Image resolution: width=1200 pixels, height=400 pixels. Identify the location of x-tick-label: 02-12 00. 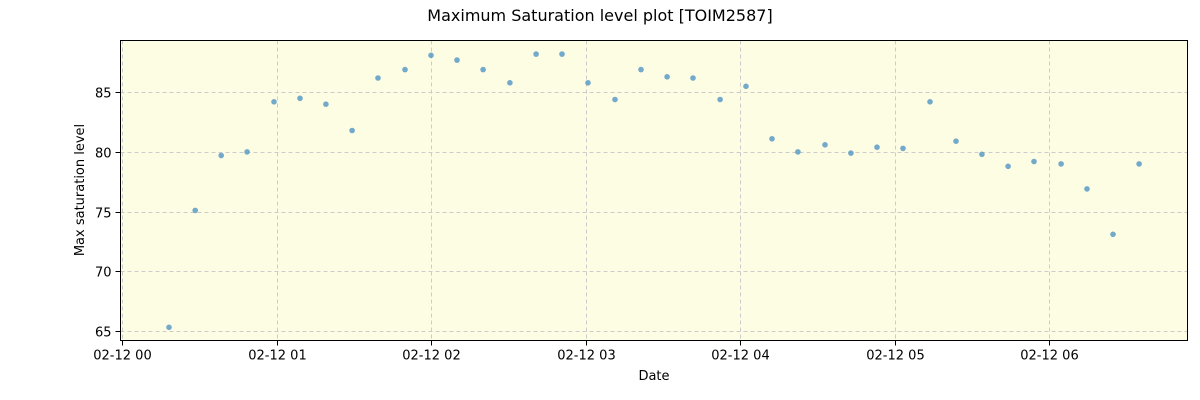
(122, 356).